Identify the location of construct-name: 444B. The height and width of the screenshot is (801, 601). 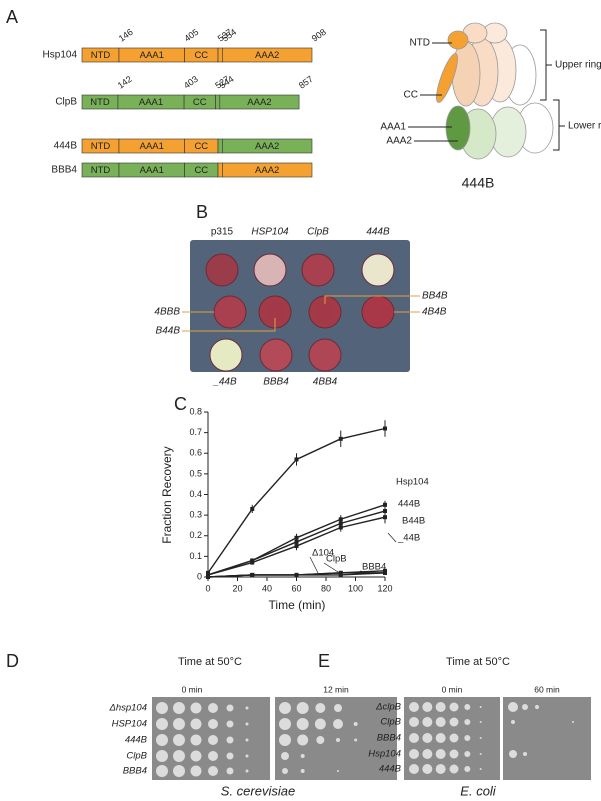
(66, 146).